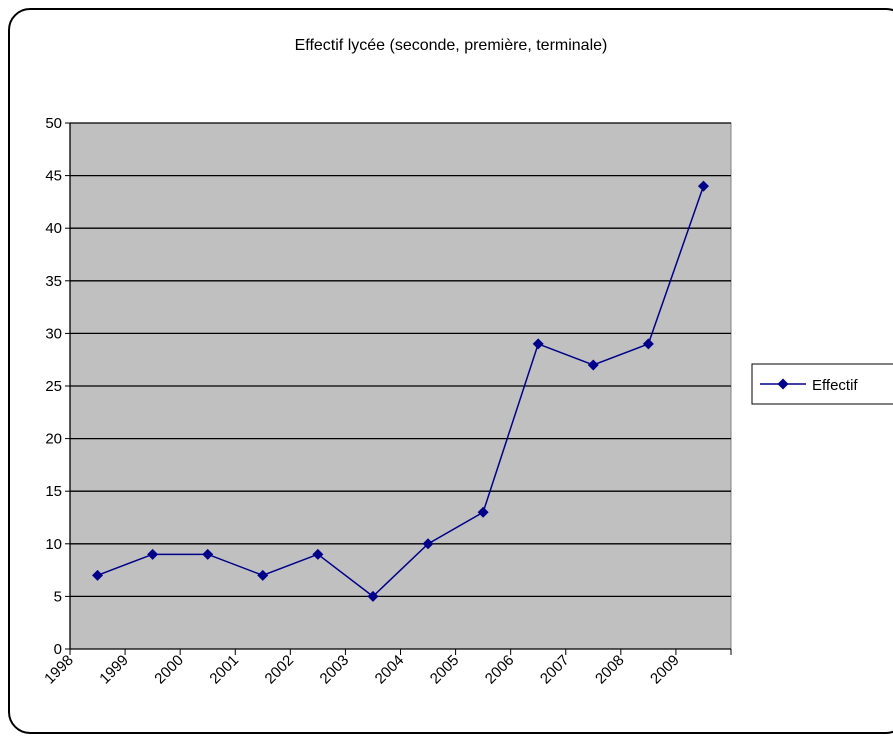 The height and width of the screenshot is (742, 893). I want to click on x-tick-label: 2007, so click(555, 670).